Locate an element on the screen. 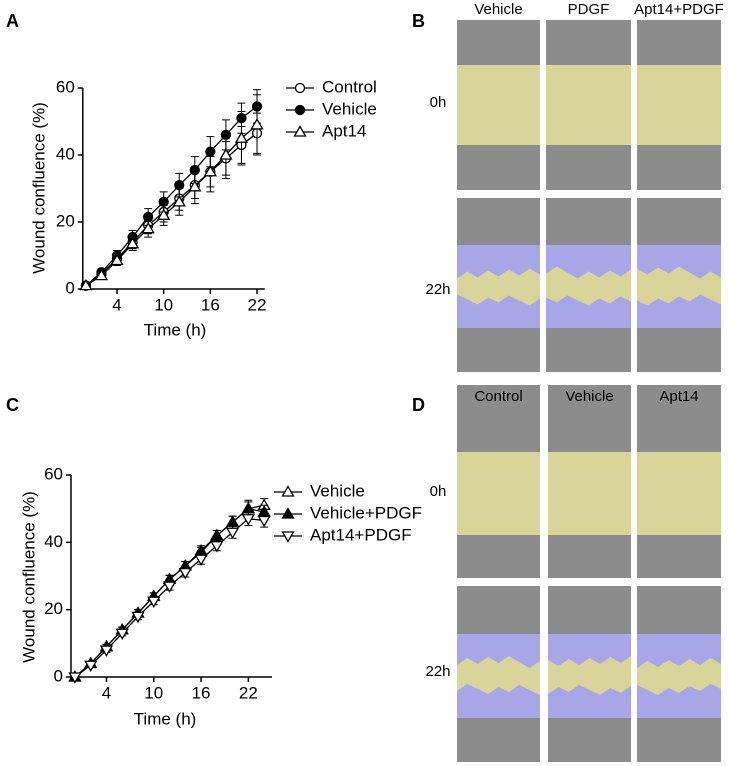 The image size is (729, 766). legend-label: Apt14 is located at coordinates (344, 130).